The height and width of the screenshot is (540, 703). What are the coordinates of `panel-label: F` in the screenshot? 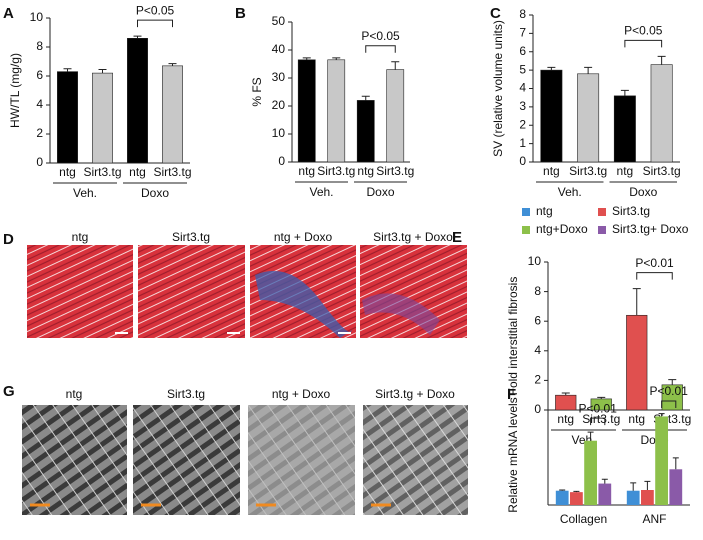 It's located at (511, 394).